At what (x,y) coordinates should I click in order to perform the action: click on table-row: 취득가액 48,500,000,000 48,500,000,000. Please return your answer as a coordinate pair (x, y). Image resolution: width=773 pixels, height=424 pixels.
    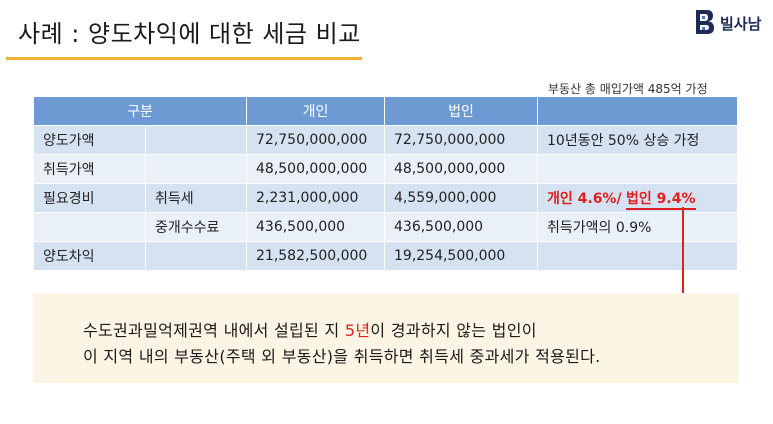
    Looking at the image, I should click on (386, 169).